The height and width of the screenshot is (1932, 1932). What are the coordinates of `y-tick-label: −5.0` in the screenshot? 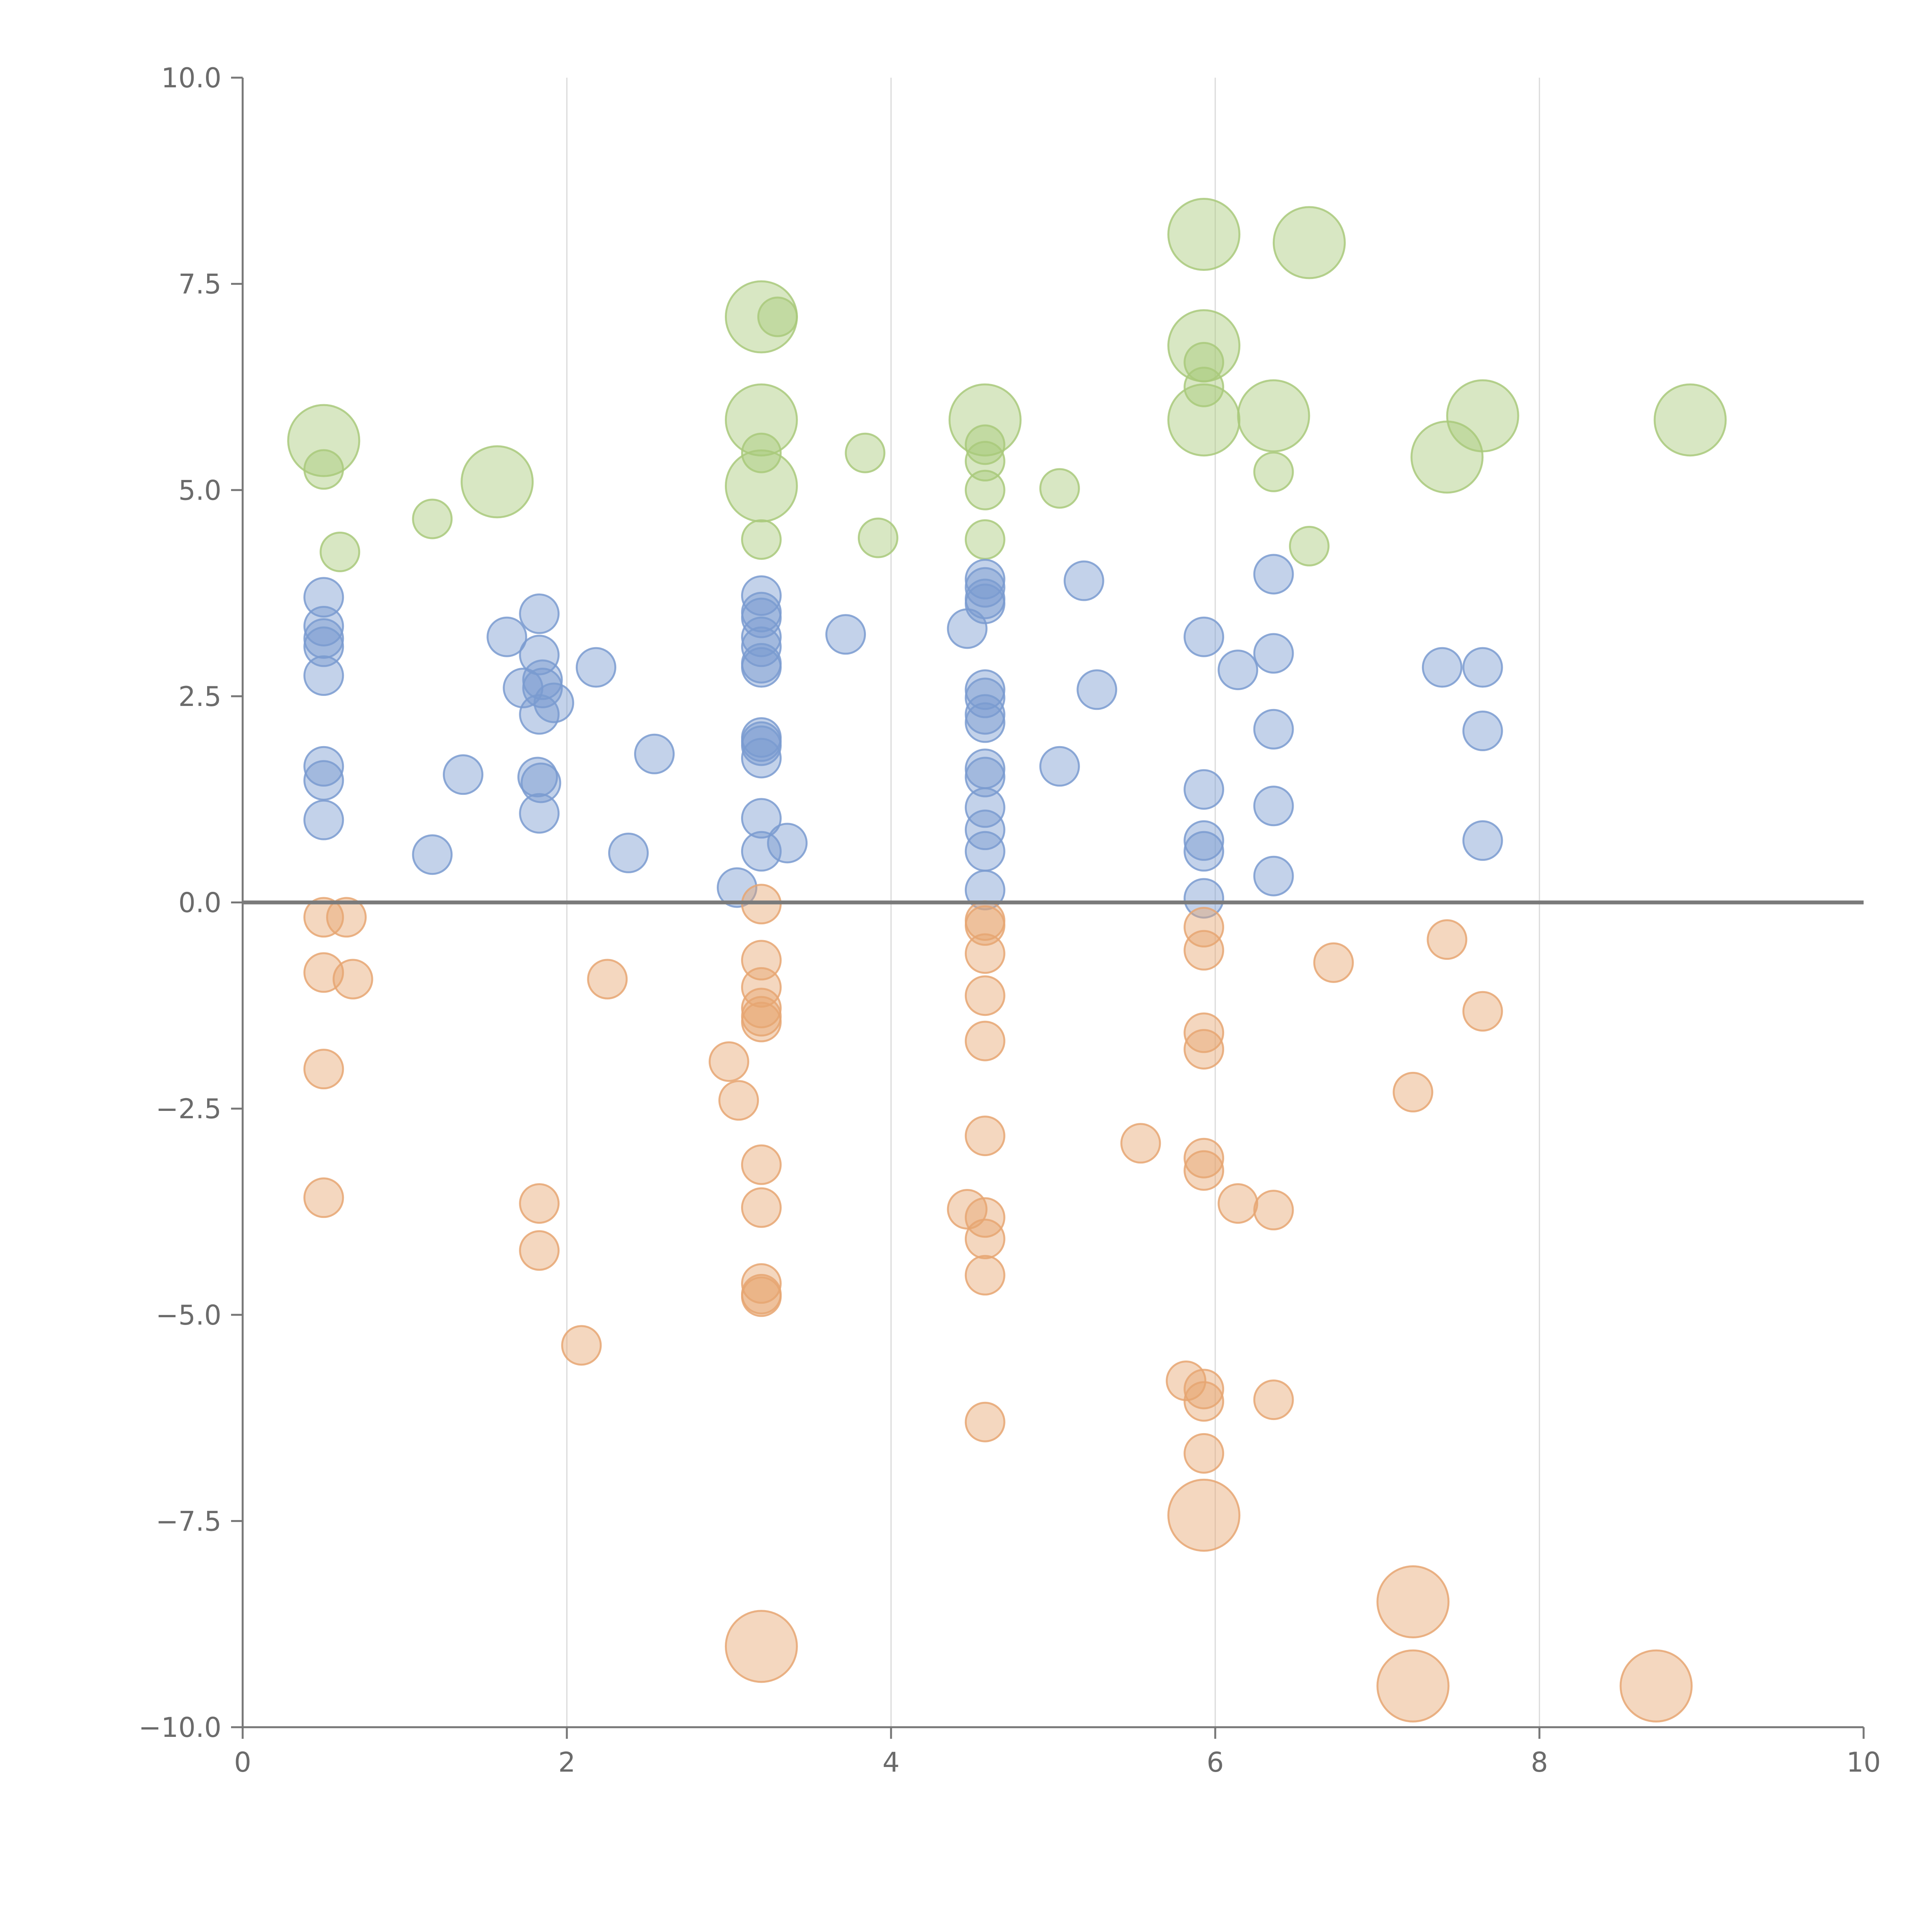 It's located at (189, 1315).